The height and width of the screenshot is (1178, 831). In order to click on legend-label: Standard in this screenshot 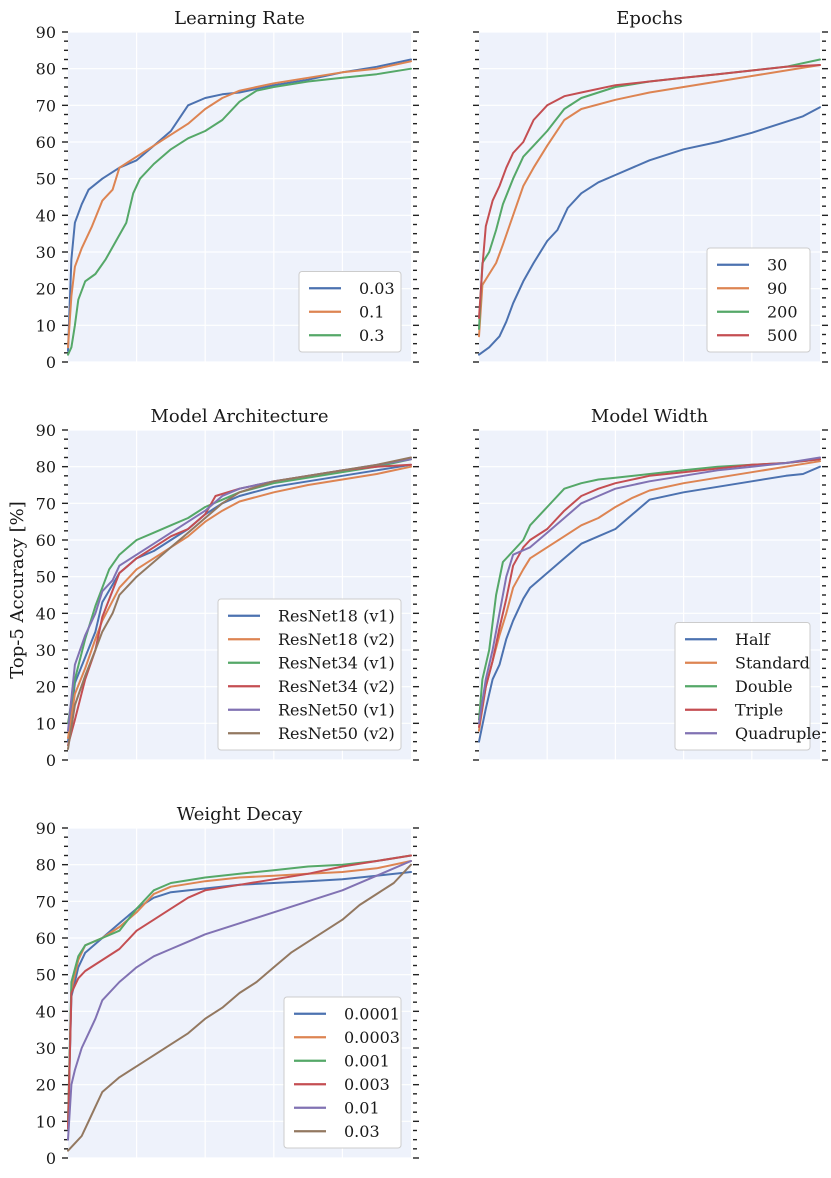, I will do `click(772, 662)`.